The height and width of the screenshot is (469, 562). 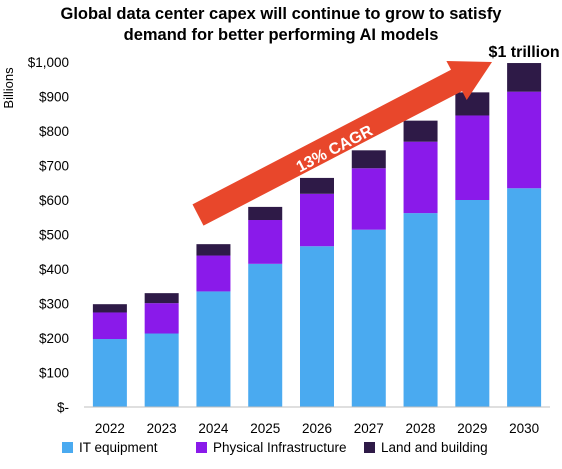 What do you see at coordinates (265, 213) in the screenshot?
I see `bar-segment-2025-land-and-building` at bounding box center [265, 213].